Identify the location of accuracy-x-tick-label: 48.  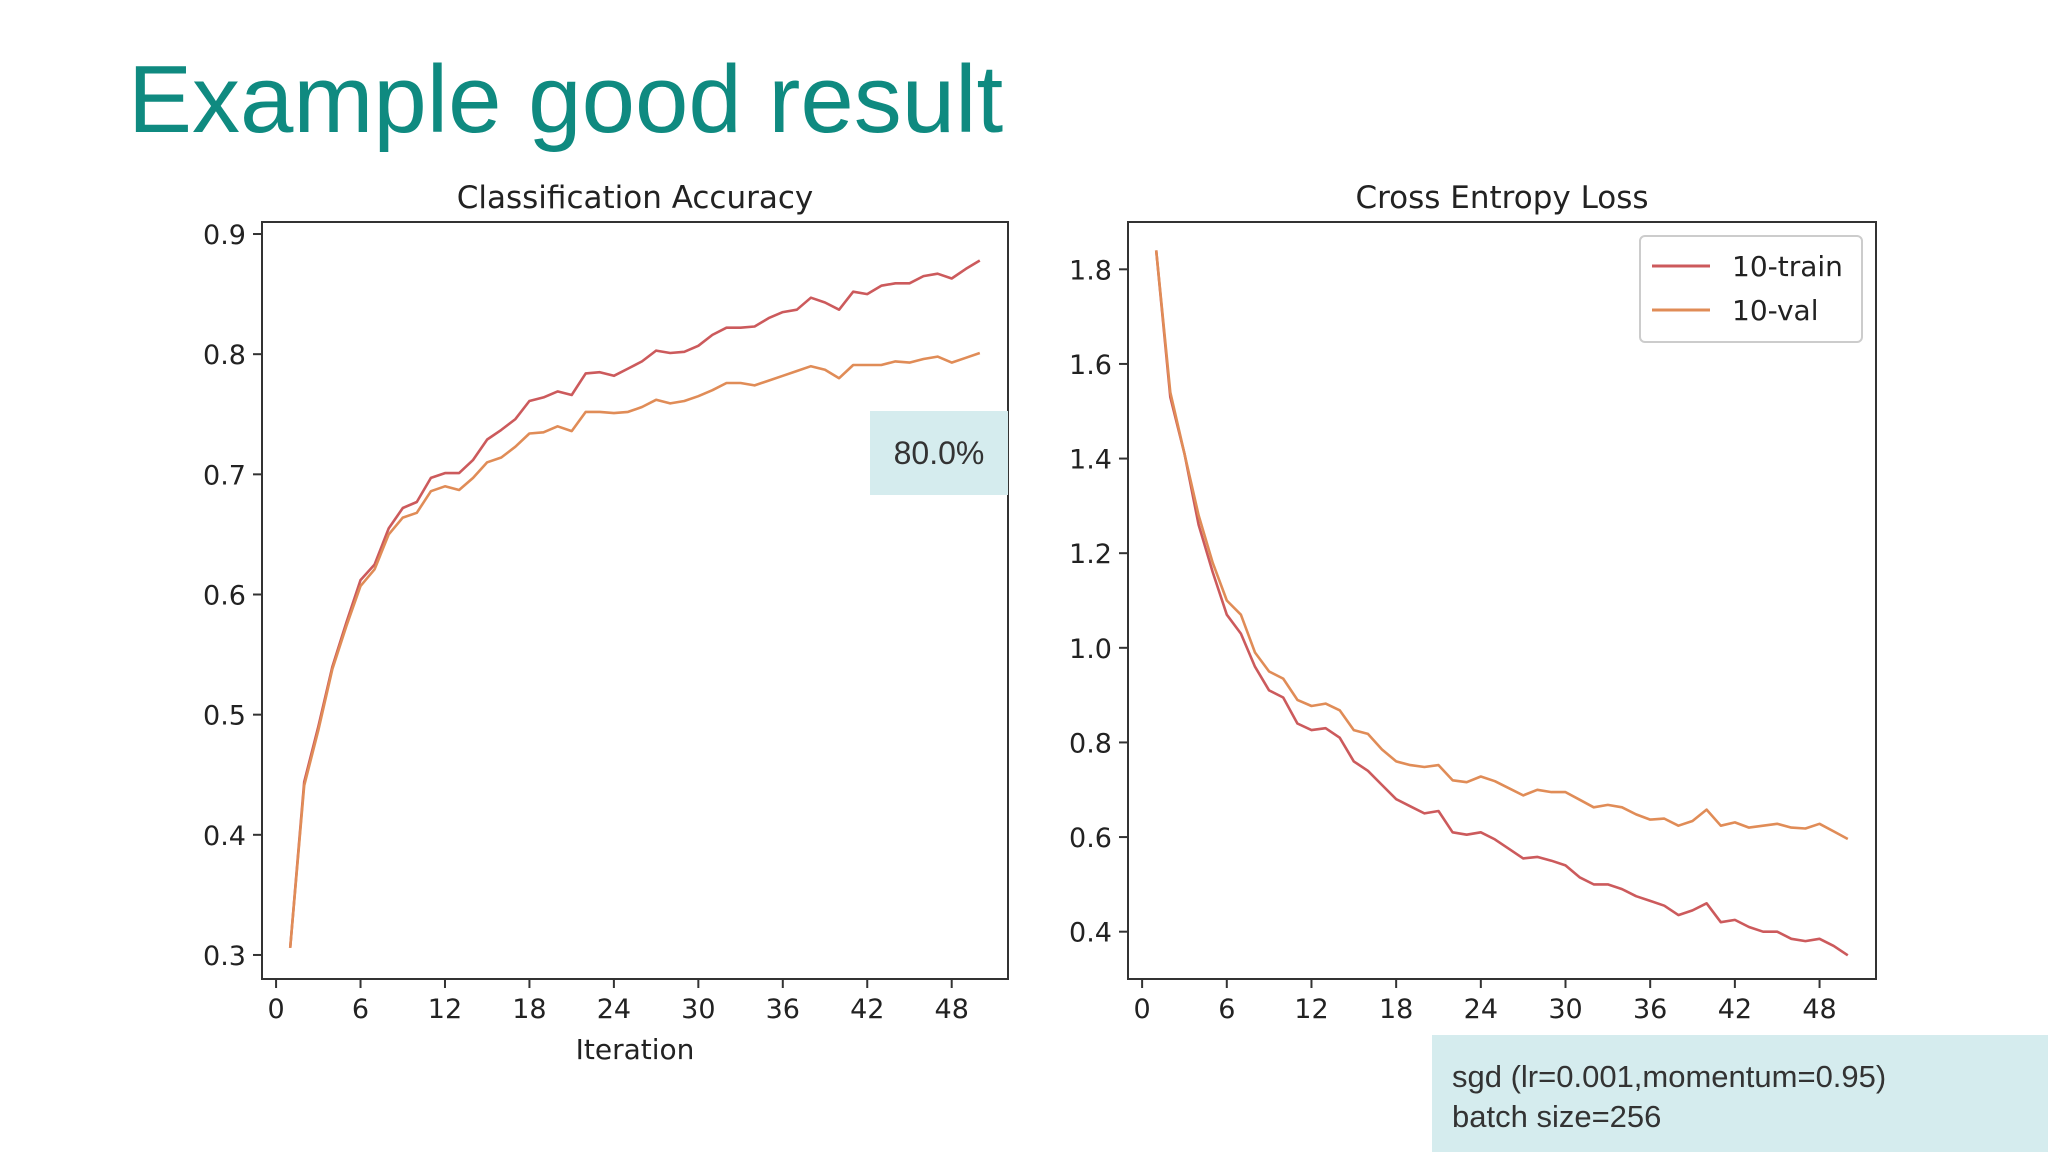
(952, 1009).